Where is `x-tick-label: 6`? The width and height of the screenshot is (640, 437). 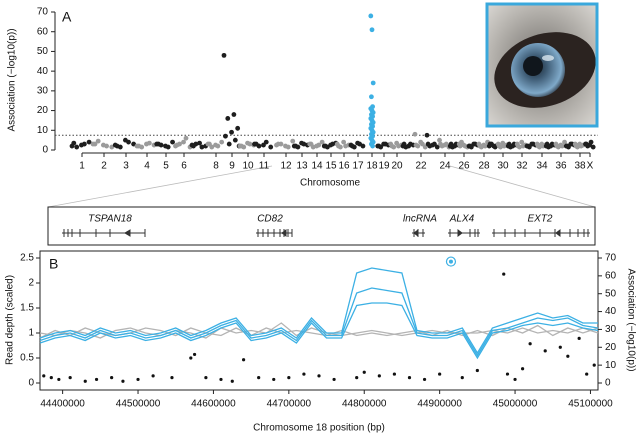
x-tick-label: 6 is located at coordinates (184, 166).